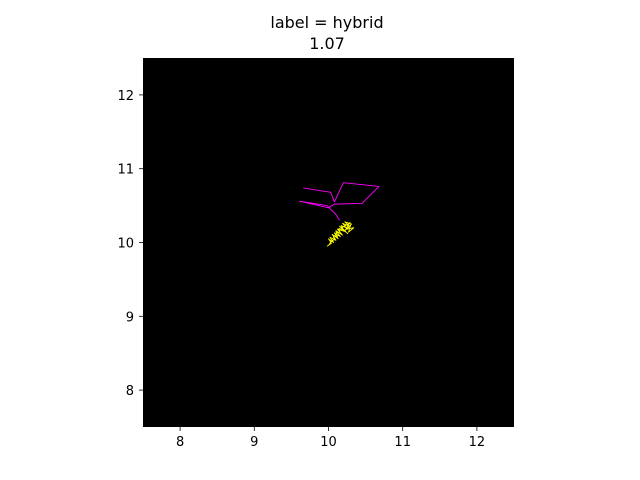  Describe the element at coordinates (326, 22) in the screenshot. I see `chart-title: label = hybrid` at that location.